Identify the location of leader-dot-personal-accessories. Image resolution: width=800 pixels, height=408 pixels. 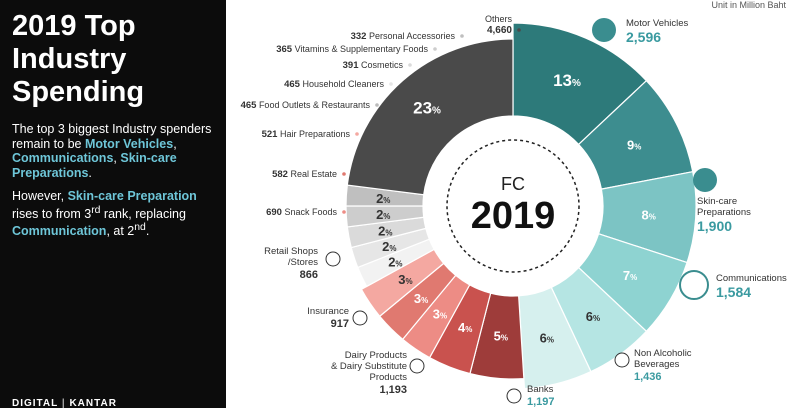
(462, 36).